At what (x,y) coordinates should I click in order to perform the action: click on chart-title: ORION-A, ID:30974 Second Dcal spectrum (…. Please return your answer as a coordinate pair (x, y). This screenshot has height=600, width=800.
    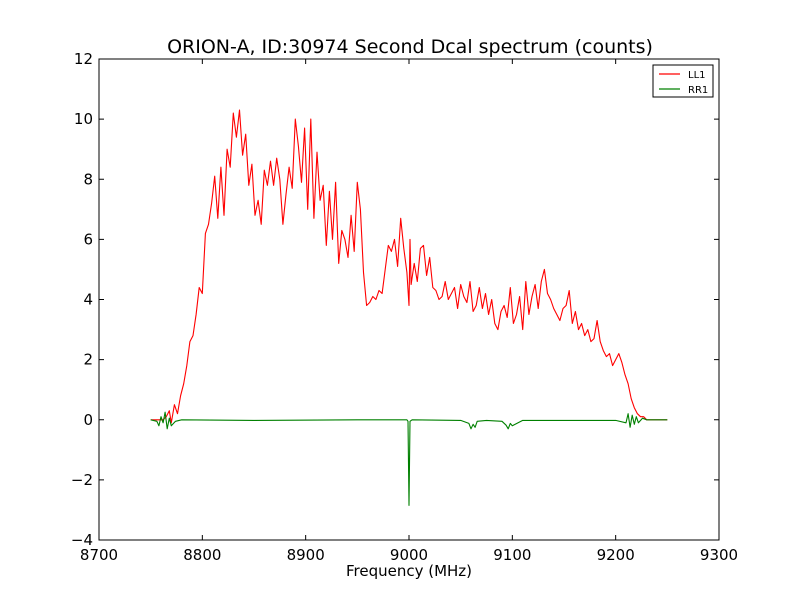
    Looking at the image, I should click on (410, 47).